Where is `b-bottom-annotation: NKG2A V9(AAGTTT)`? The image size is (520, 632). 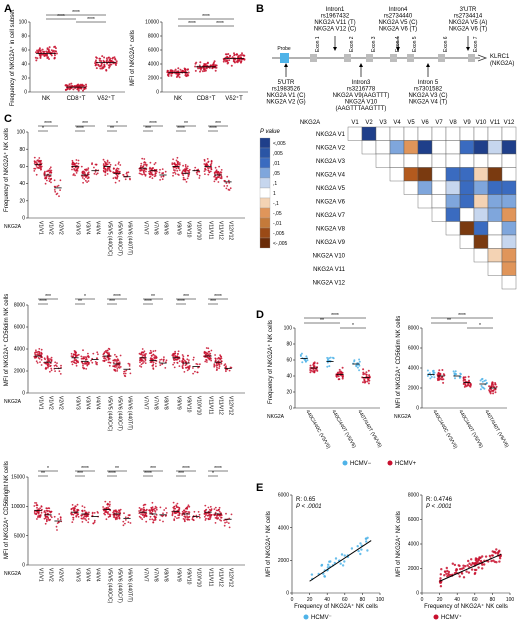 b-bottom-annotation: NKG2A V9(AAGTTT) is located at coordinates (361, 96).